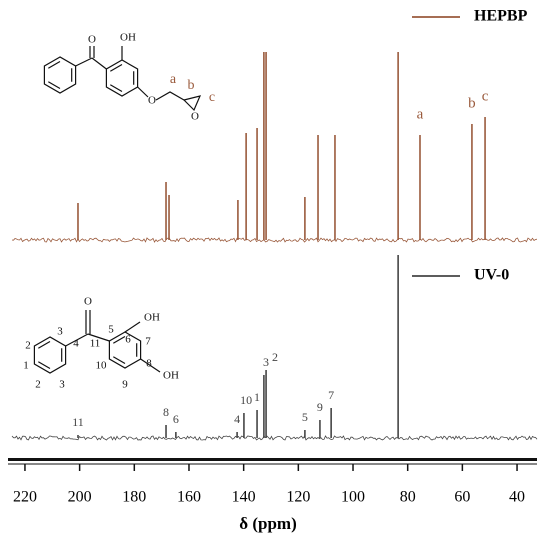  I want to click on atom-number: 5, so click(111, 330).